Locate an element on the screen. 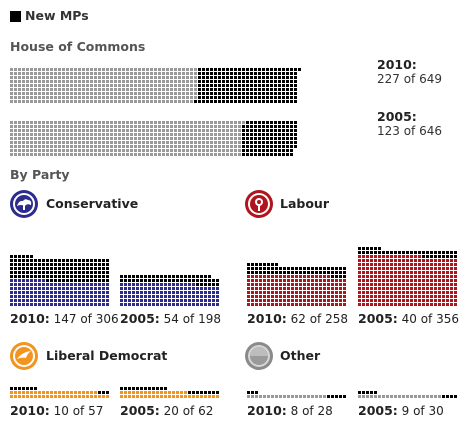 This screenshot has height=426, width=466. party-name-other: Other is located at coordinates (300, 355).